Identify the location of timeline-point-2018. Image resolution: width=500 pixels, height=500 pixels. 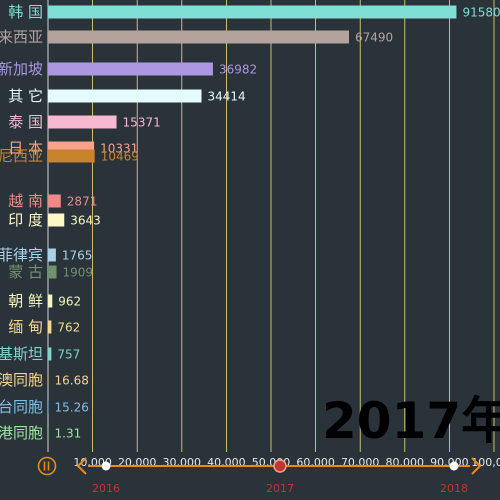
(454, 466).